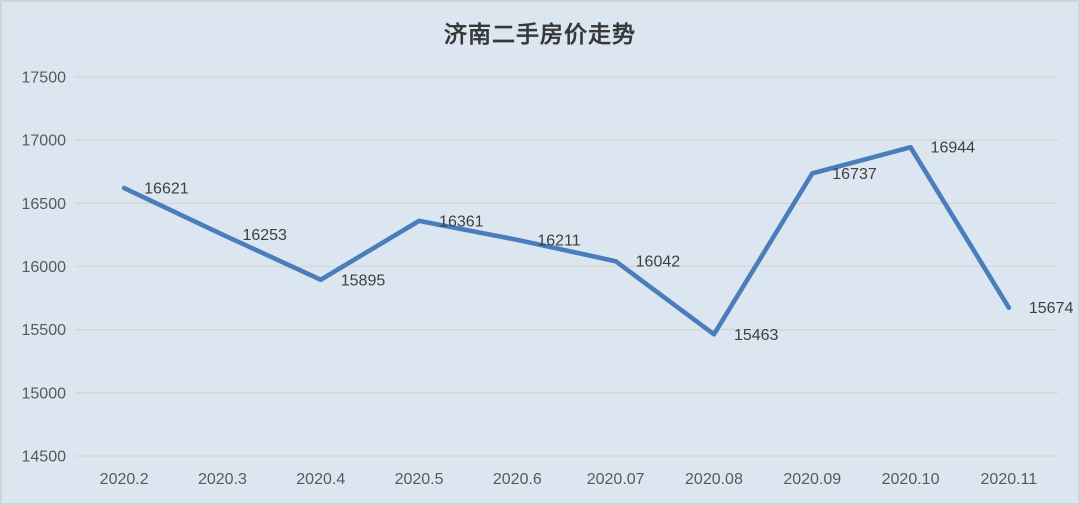  Describe the element at coordinates (44, 267) in the screenshot. I see `y-axis-tick-label: 16000` at that location.